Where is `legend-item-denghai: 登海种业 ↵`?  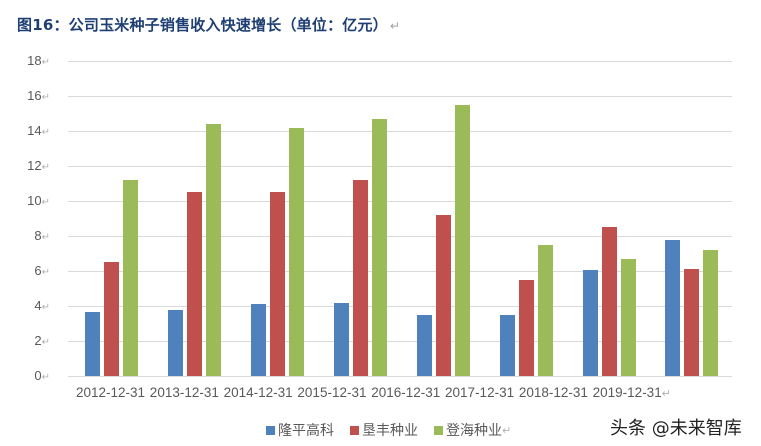 legend-item-denghai: 登海种业 ↵ is located at coordinates (472, 430).